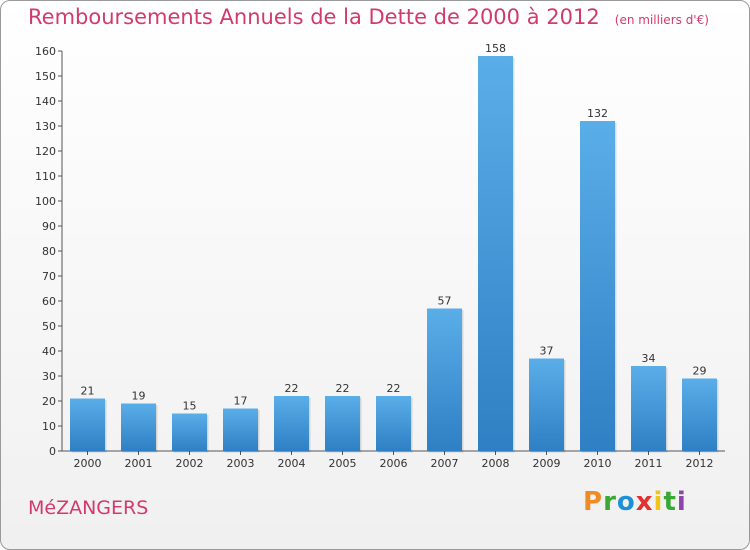 This screenshot has width=750, height=550. I want to click on logo-letter: t, so click(670, 502).